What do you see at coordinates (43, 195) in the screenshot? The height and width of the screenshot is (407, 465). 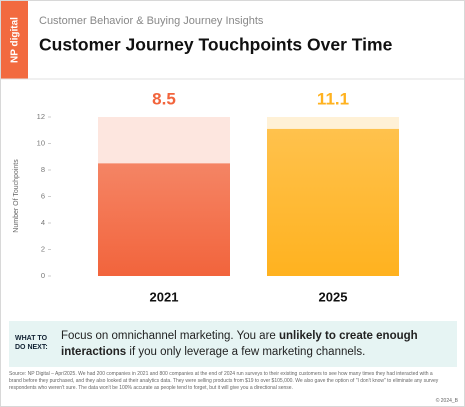 I see `y-tick-label: 6` at bounding box center [43, 195].